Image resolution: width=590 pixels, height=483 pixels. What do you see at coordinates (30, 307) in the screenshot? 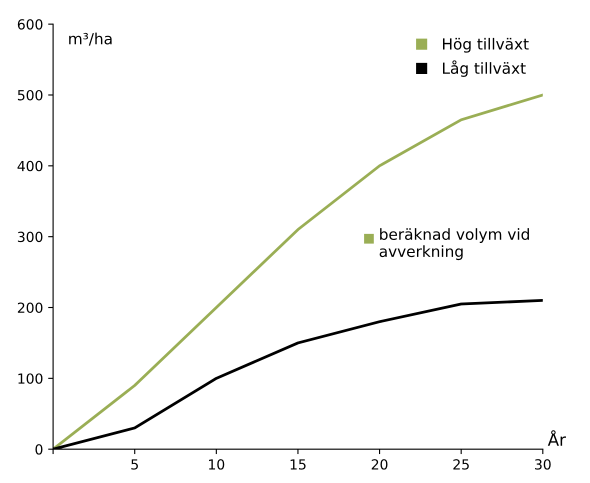
I see `y-tick-label: 200` at bounding box center [30, 307].